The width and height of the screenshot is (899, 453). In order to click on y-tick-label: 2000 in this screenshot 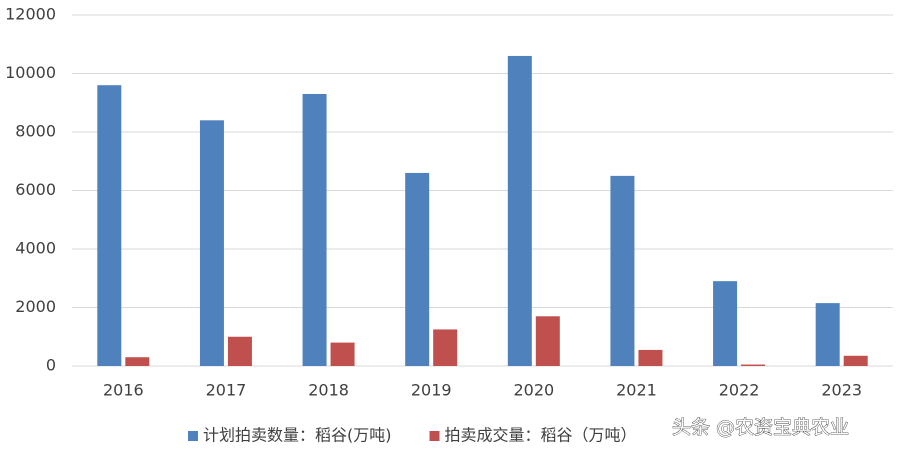, I will do `click(35, 306)`.